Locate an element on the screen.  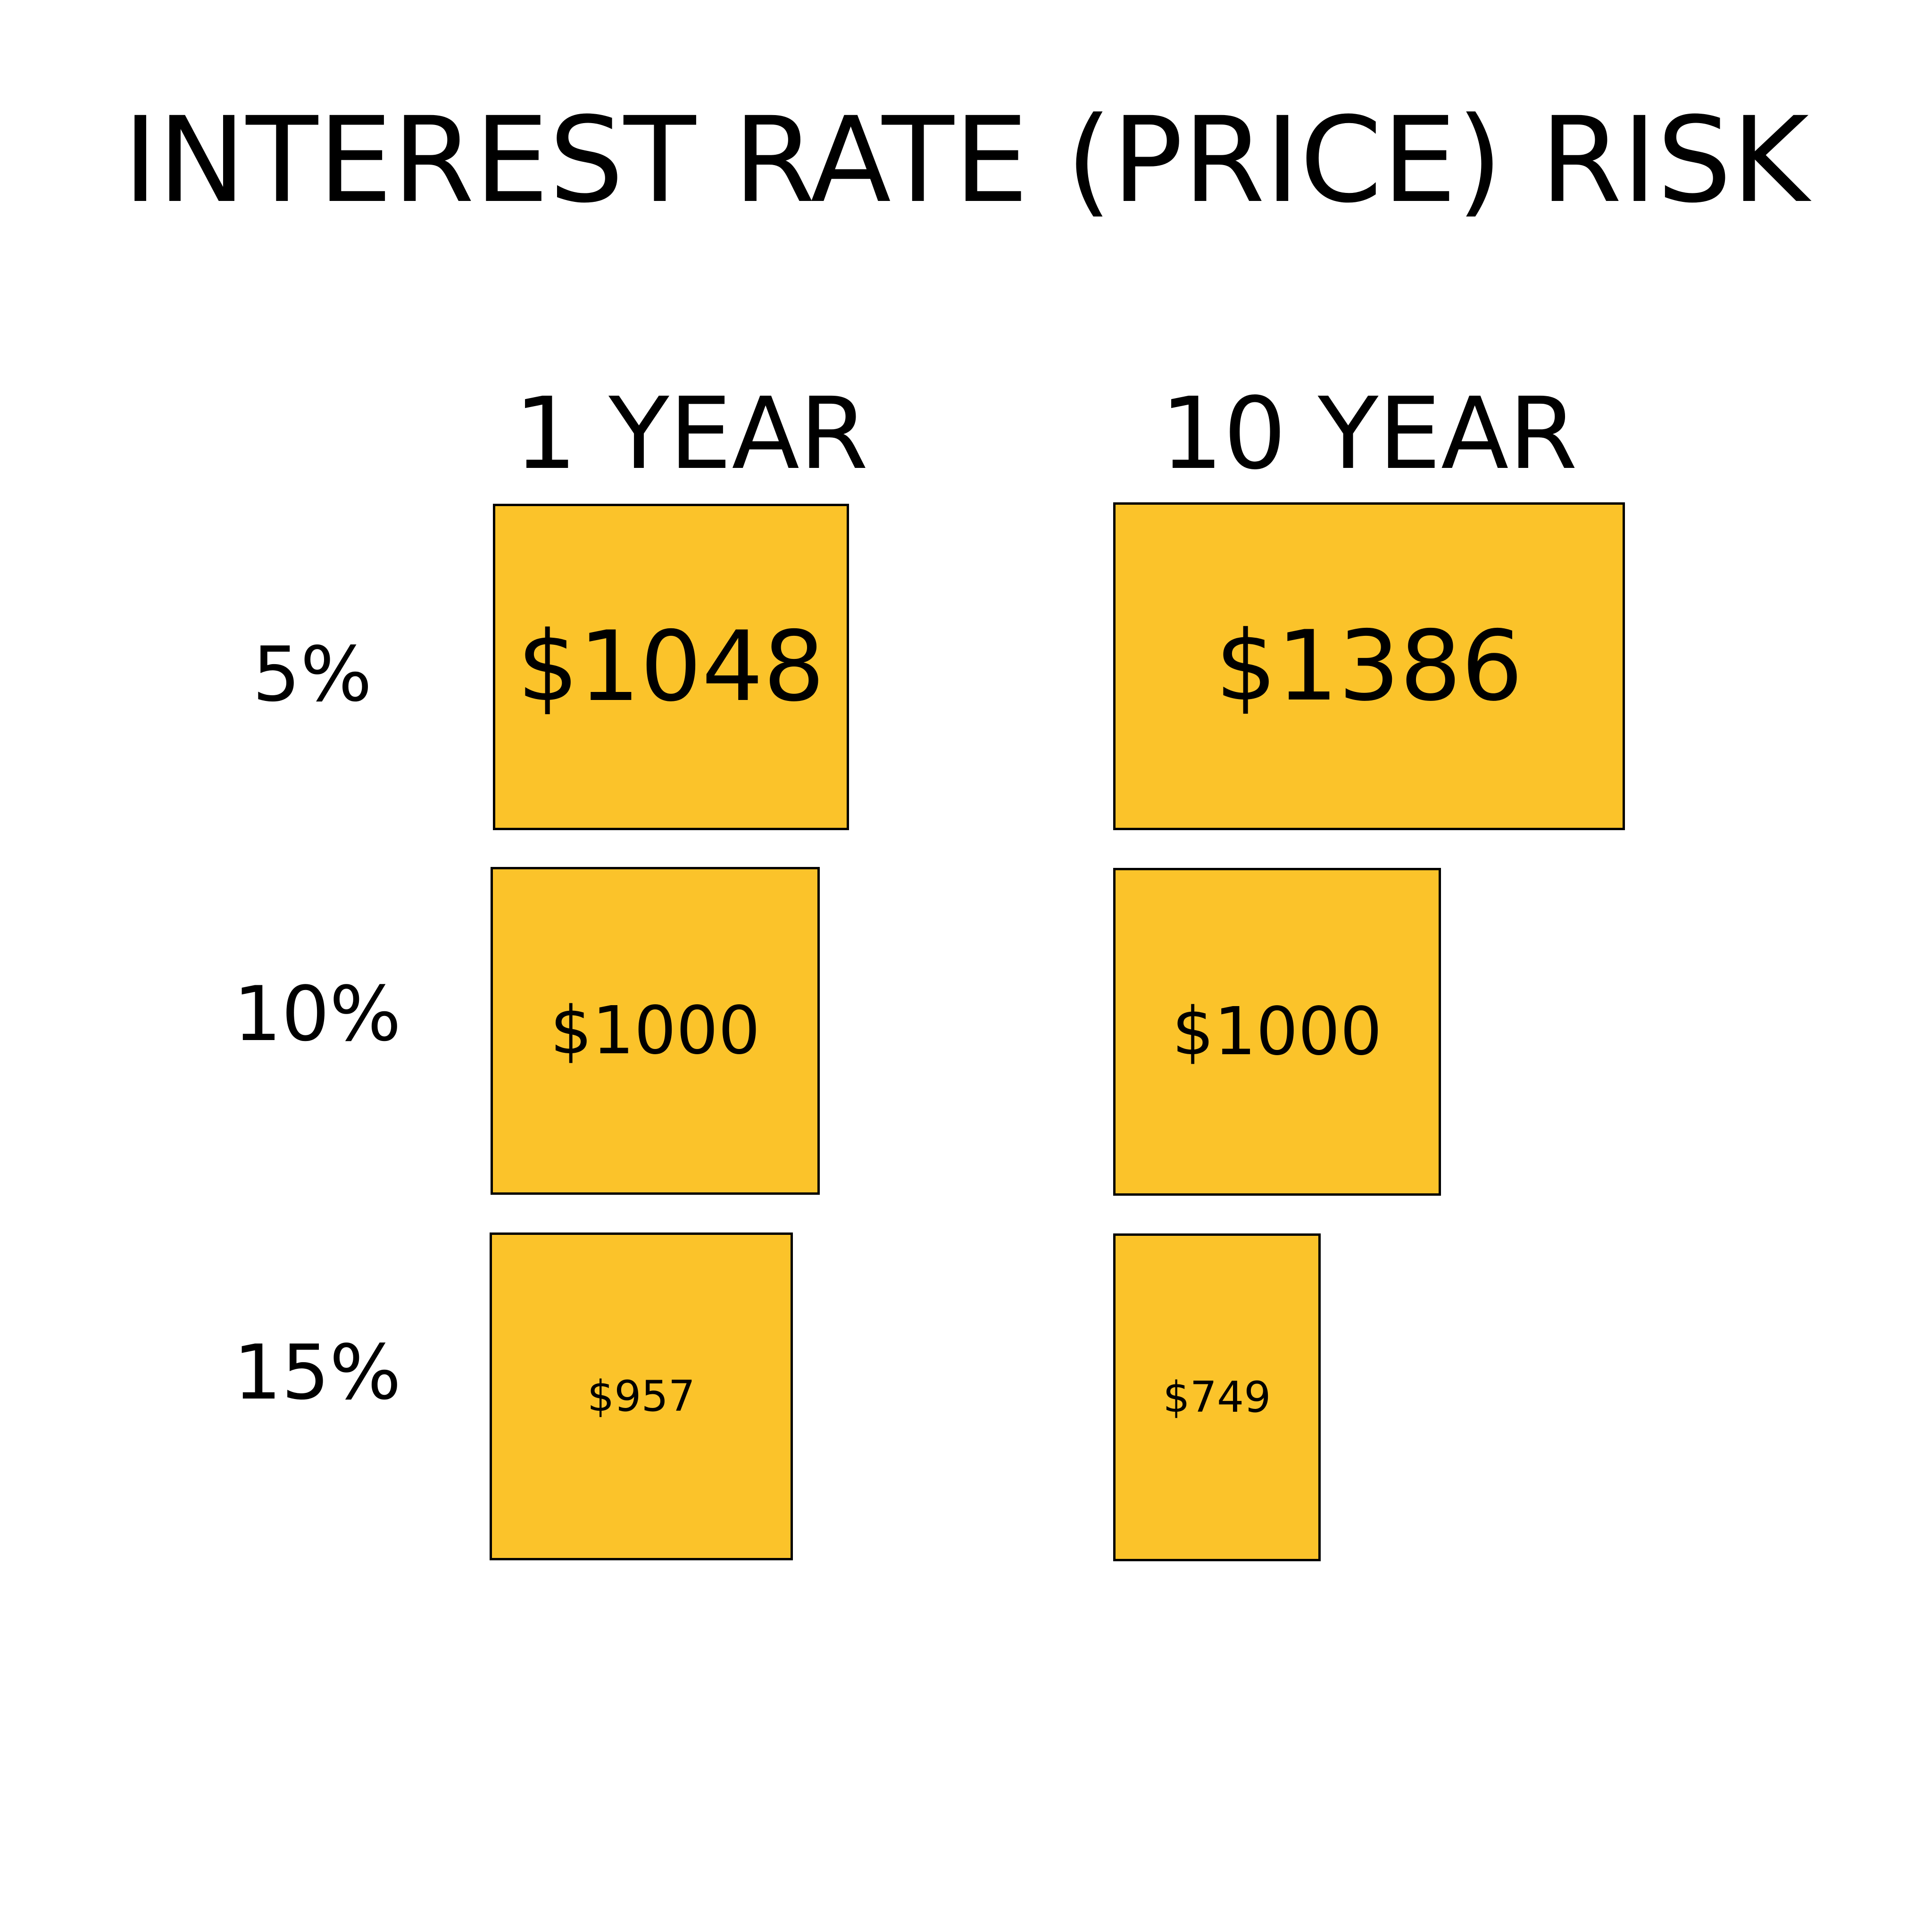
price-box-10-year-15-percent: $749 is located at coordinates (1217, 1397).